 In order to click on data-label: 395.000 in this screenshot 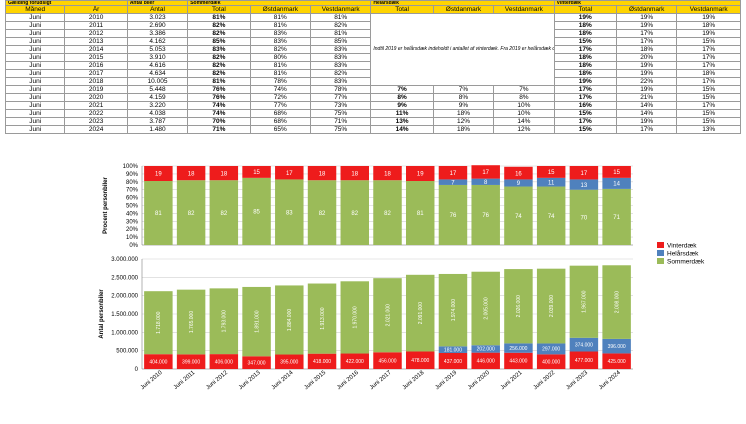, I will do `click(289, 363)`.